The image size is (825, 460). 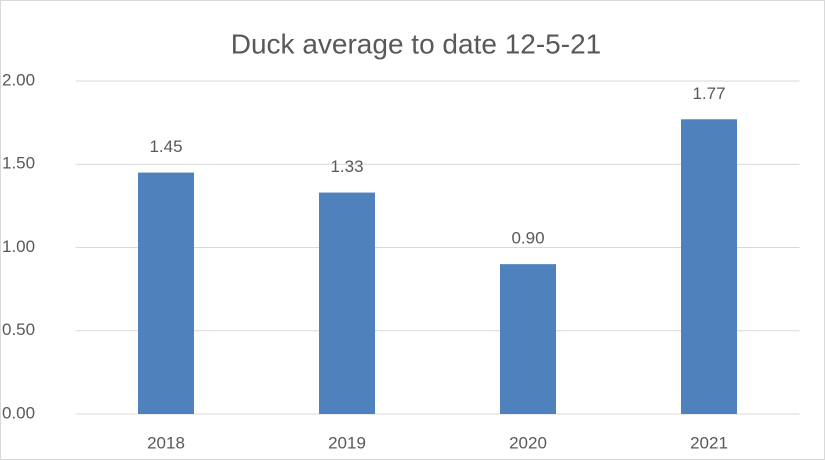 I want to click on x-tick-label: 2018, so click(x=166, y=442).